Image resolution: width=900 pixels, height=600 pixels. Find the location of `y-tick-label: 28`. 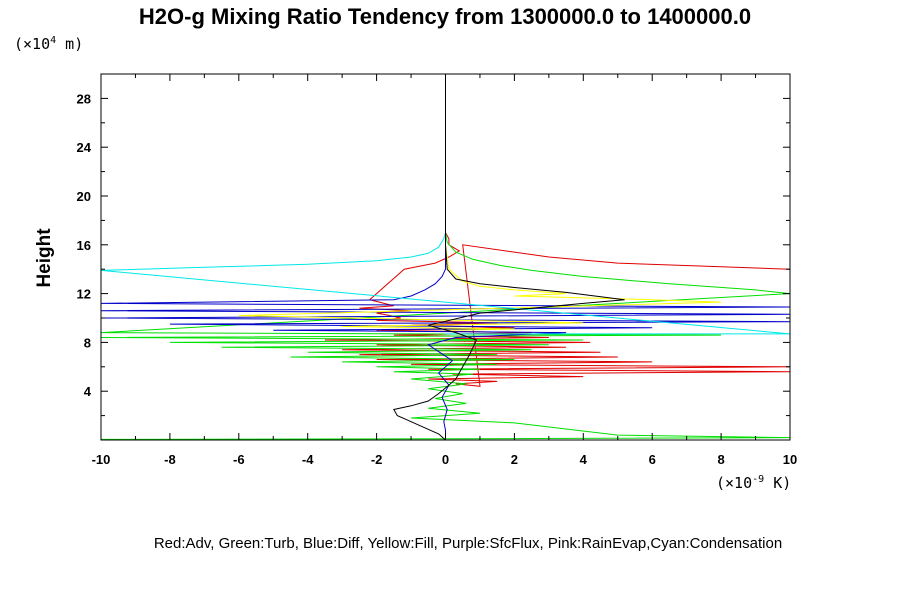

y-tick-label: 28 is located at coordinates (84, 98).